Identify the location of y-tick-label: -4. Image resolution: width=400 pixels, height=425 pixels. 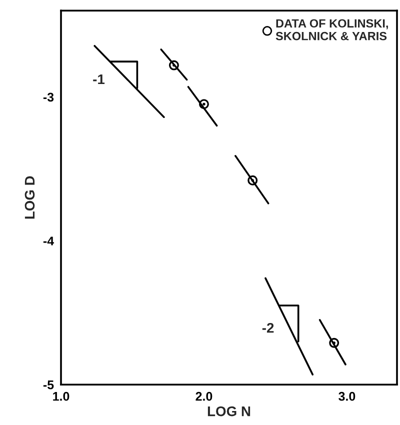
(48, 241).